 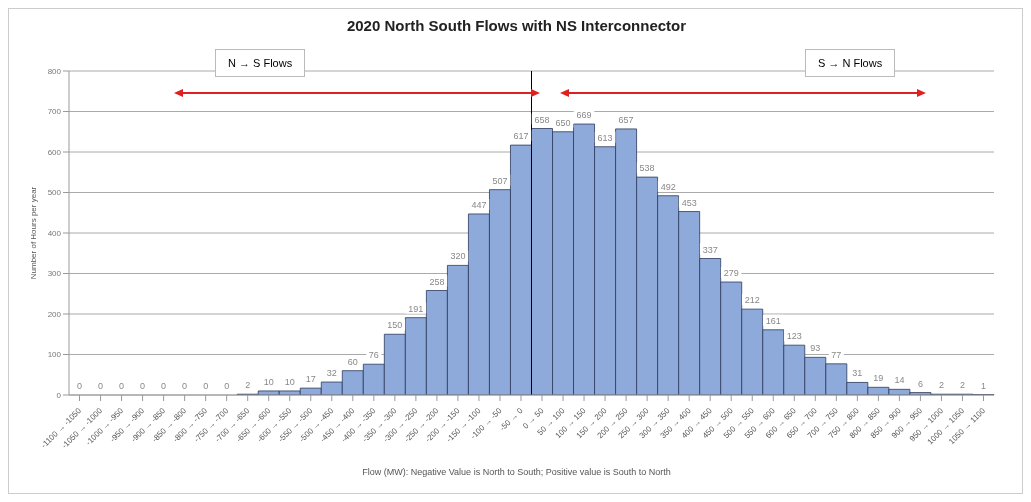 What do you see at coordinates (815, 348) in the screenshot?
I see `data-label: 93` at bounding box center [815, 348].